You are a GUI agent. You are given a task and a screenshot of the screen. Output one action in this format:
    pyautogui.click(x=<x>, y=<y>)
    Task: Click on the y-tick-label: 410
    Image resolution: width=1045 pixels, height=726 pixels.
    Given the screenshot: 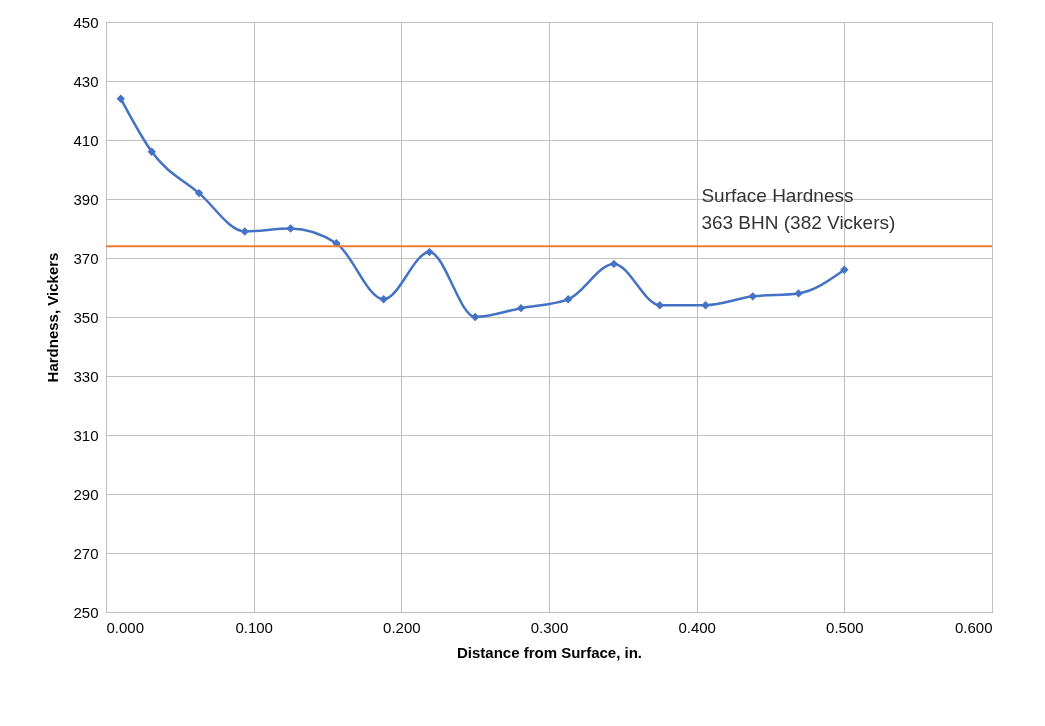 What is the action you would take?
    pyautogui.click(x=86, y=140)
    